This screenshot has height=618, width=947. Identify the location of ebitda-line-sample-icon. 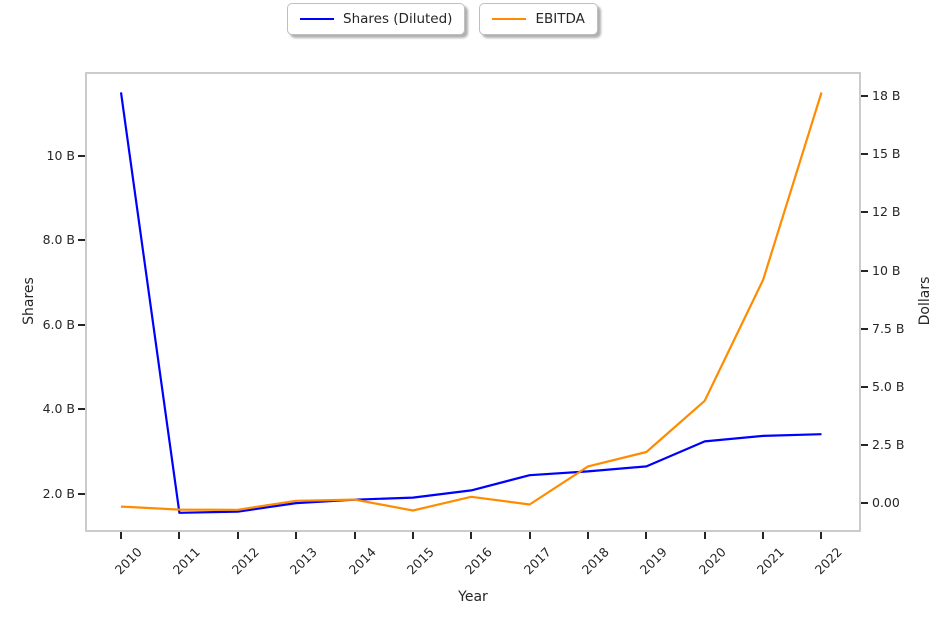
(509, 19).